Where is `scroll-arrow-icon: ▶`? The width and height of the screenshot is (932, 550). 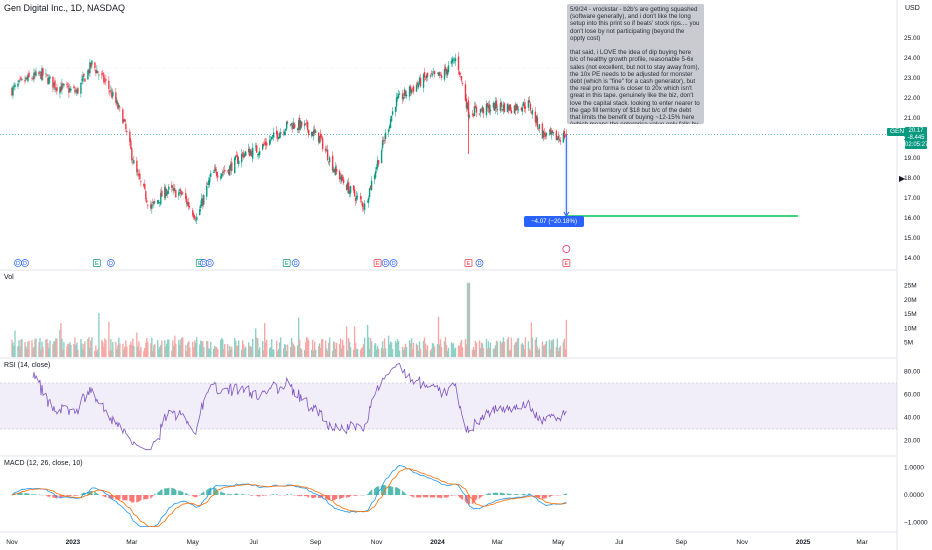 scroll-arrow-icon: ▶ is located at coordinates (902, 178).